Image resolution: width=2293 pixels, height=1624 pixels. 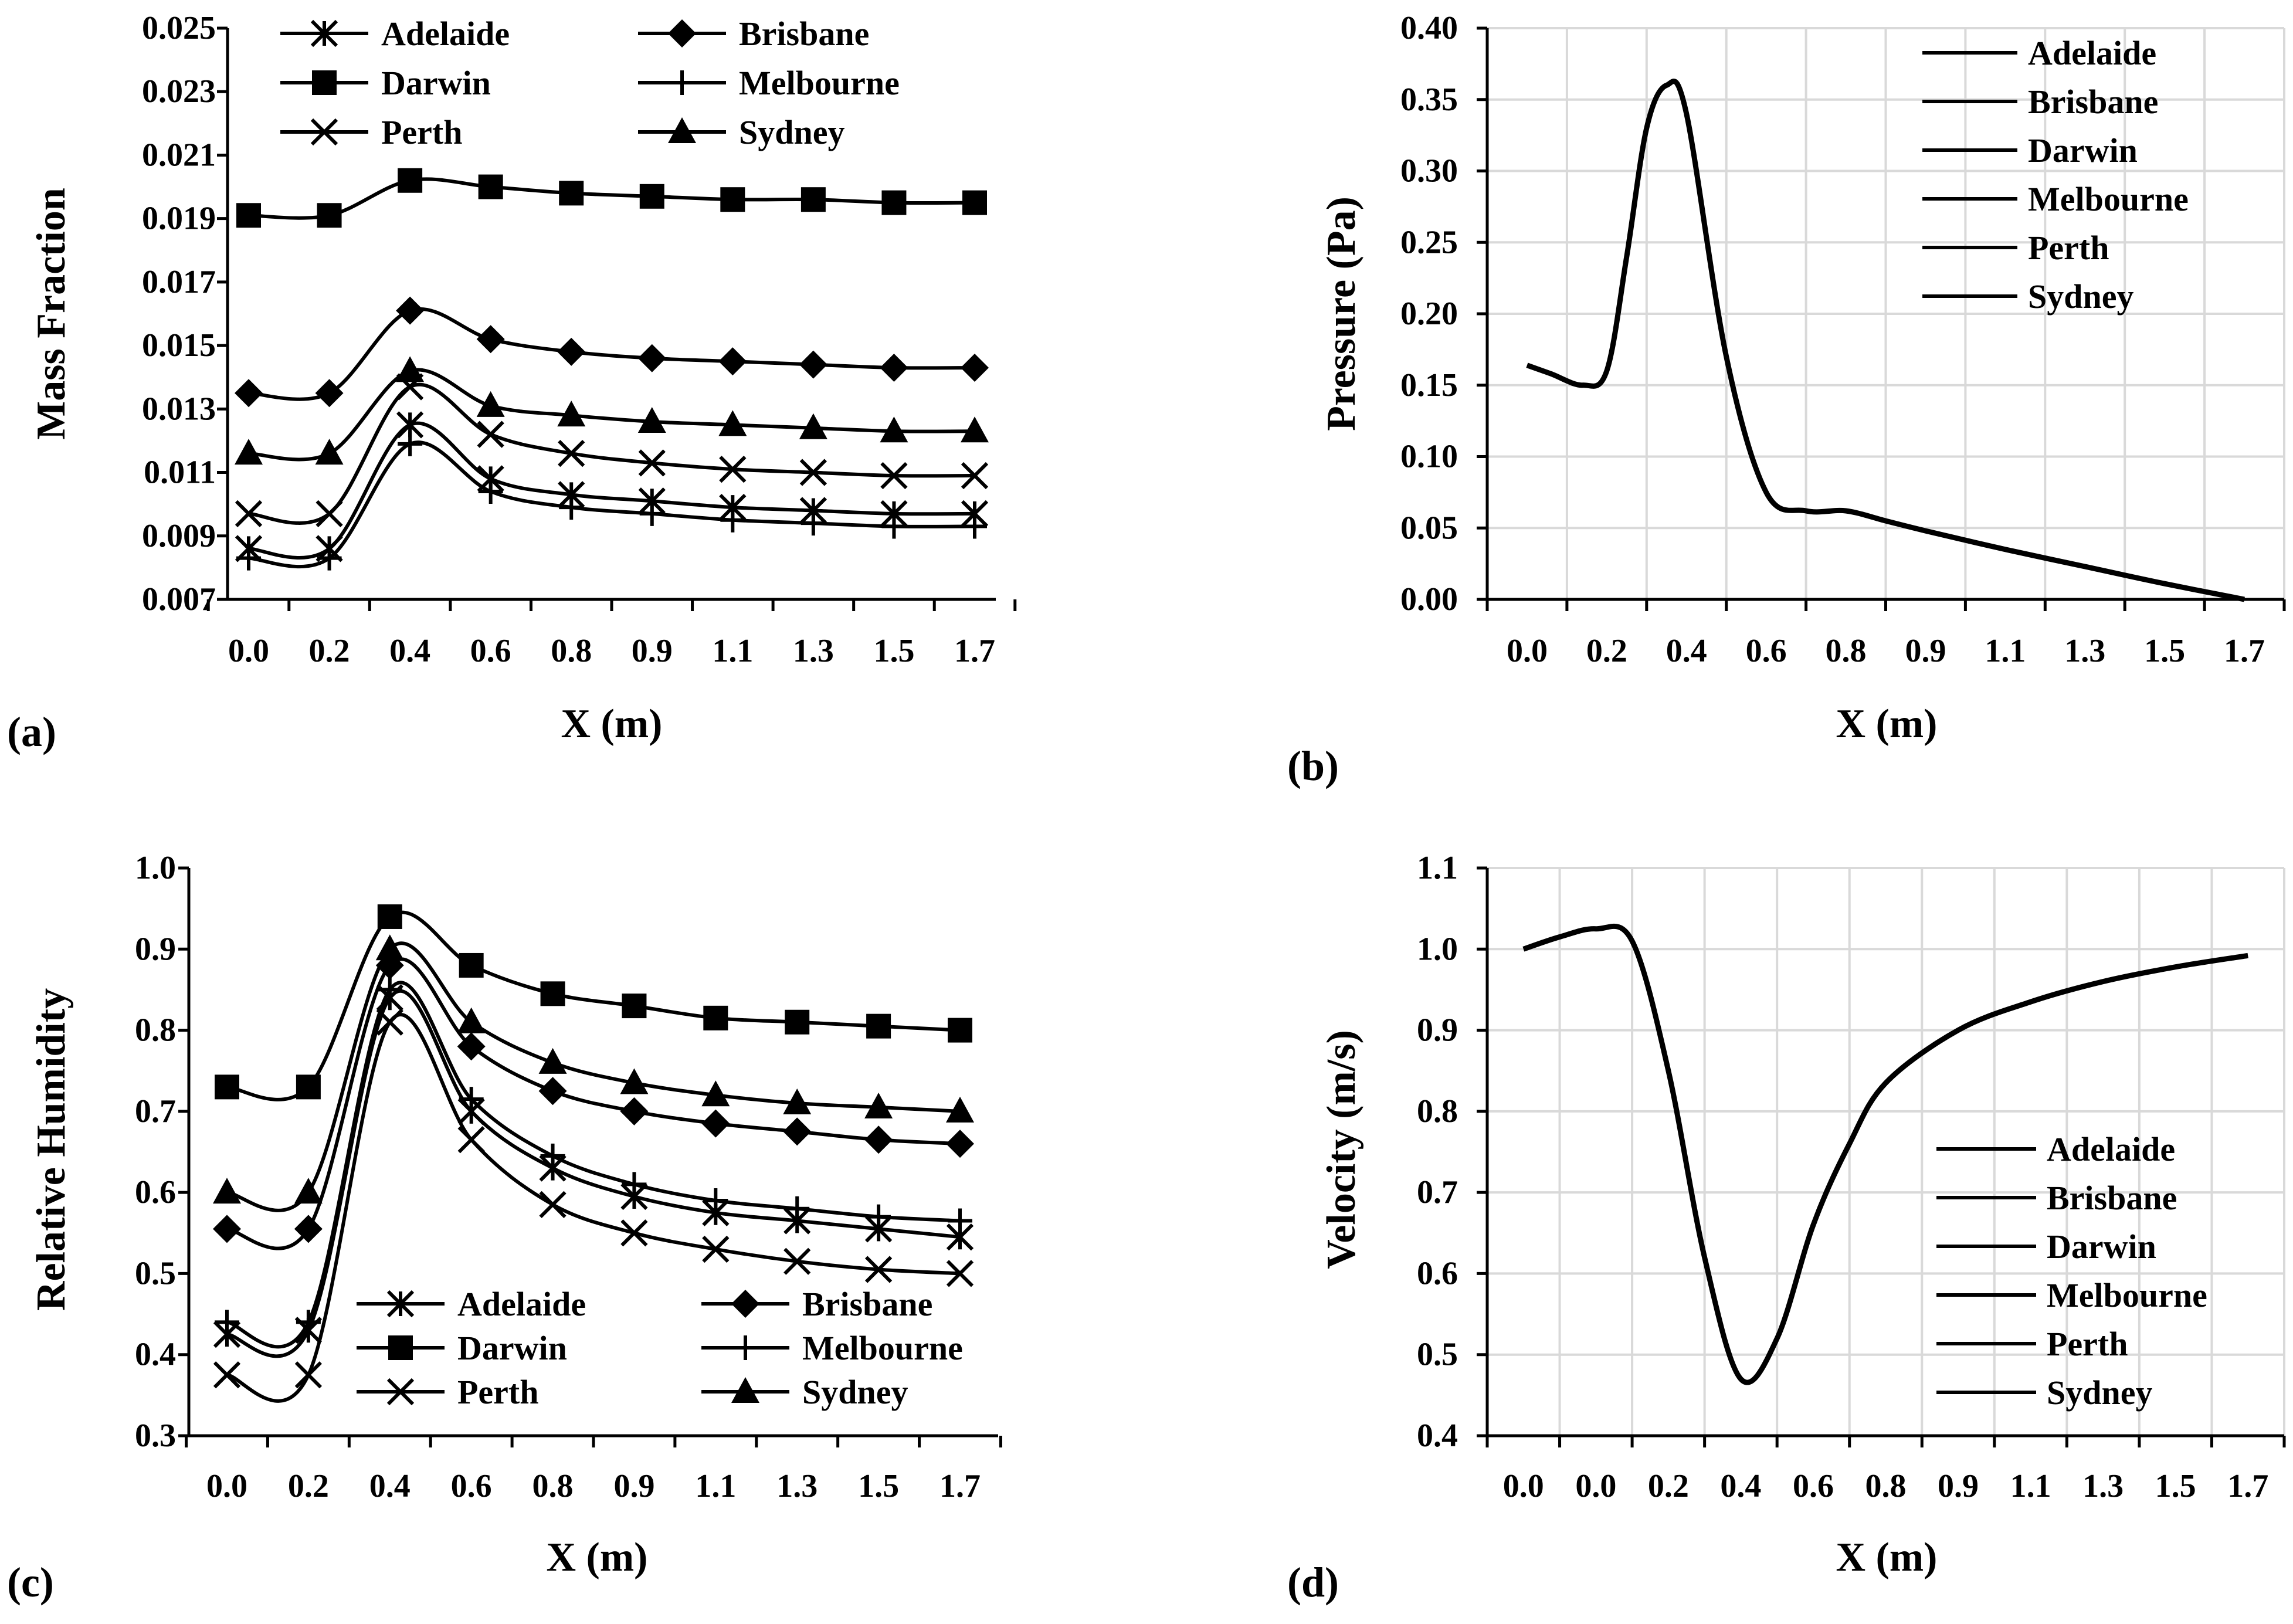 I want to click on panel-d-legend-item-melbourne: Melbourne, so click(x=2071, y=1295).